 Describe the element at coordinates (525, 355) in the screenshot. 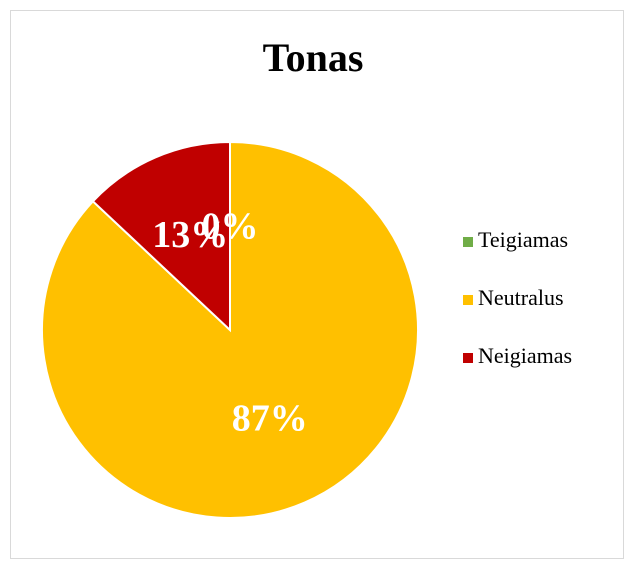

I see `legend-label: Neigiamas` at that location.